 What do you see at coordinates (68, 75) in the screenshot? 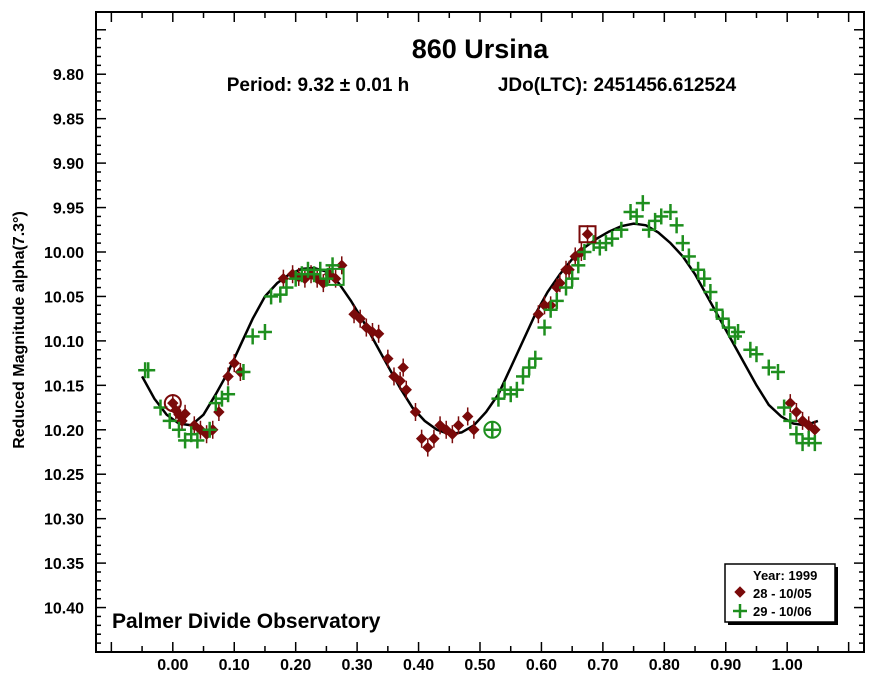
I see `y-tick-label: 9.80` at bounding box center [68, 75].